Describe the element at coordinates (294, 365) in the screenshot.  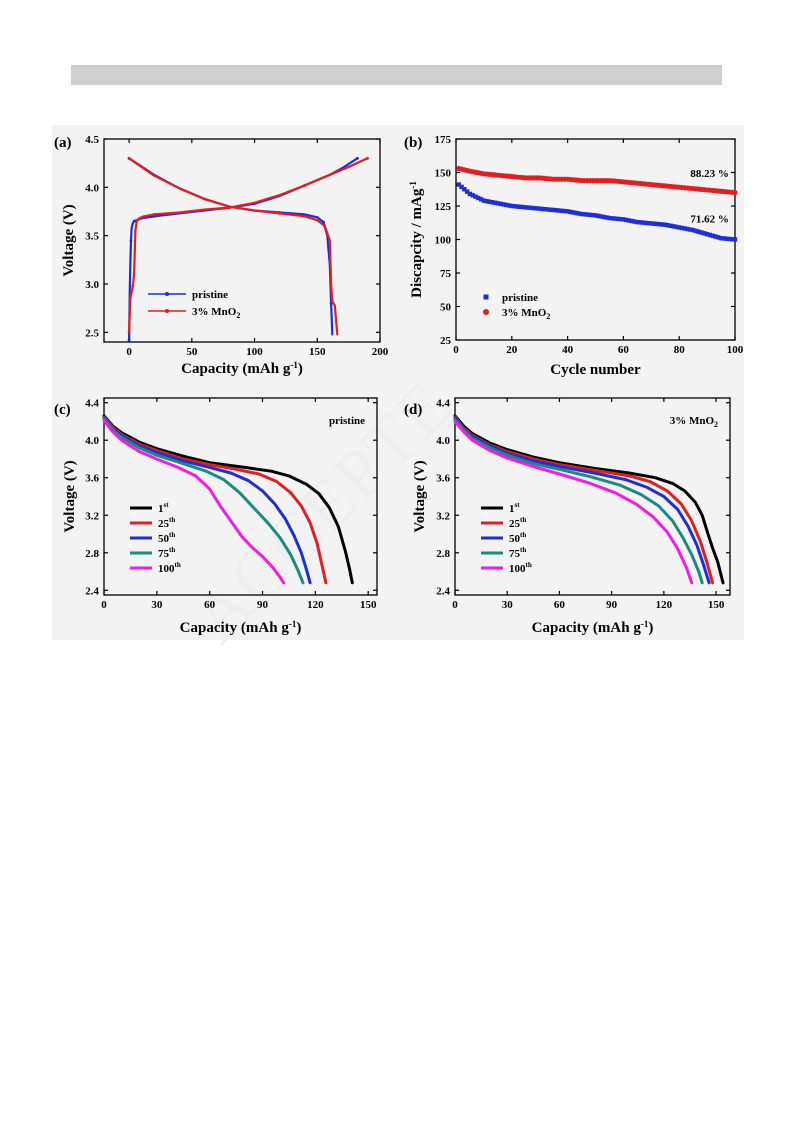
I see `x-axis-title-part: -1` at that location.